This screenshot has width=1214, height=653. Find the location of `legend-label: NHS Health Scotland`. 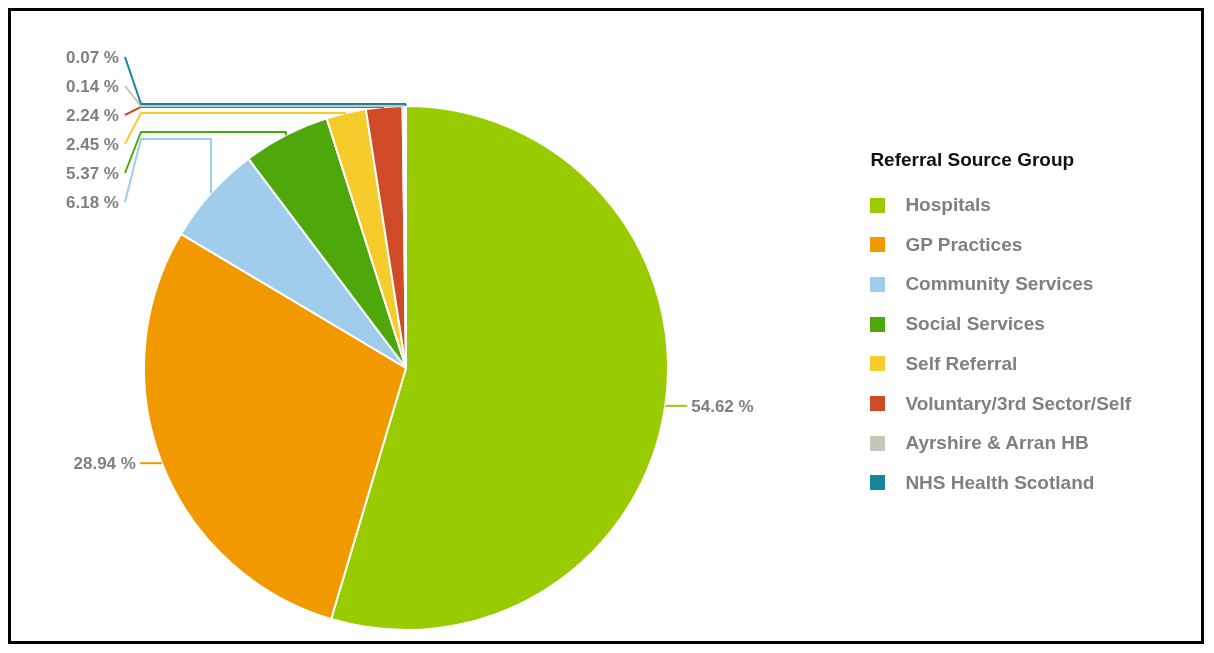

legend-label: NHS Health Scotland is located at coordinates (1000, 482).